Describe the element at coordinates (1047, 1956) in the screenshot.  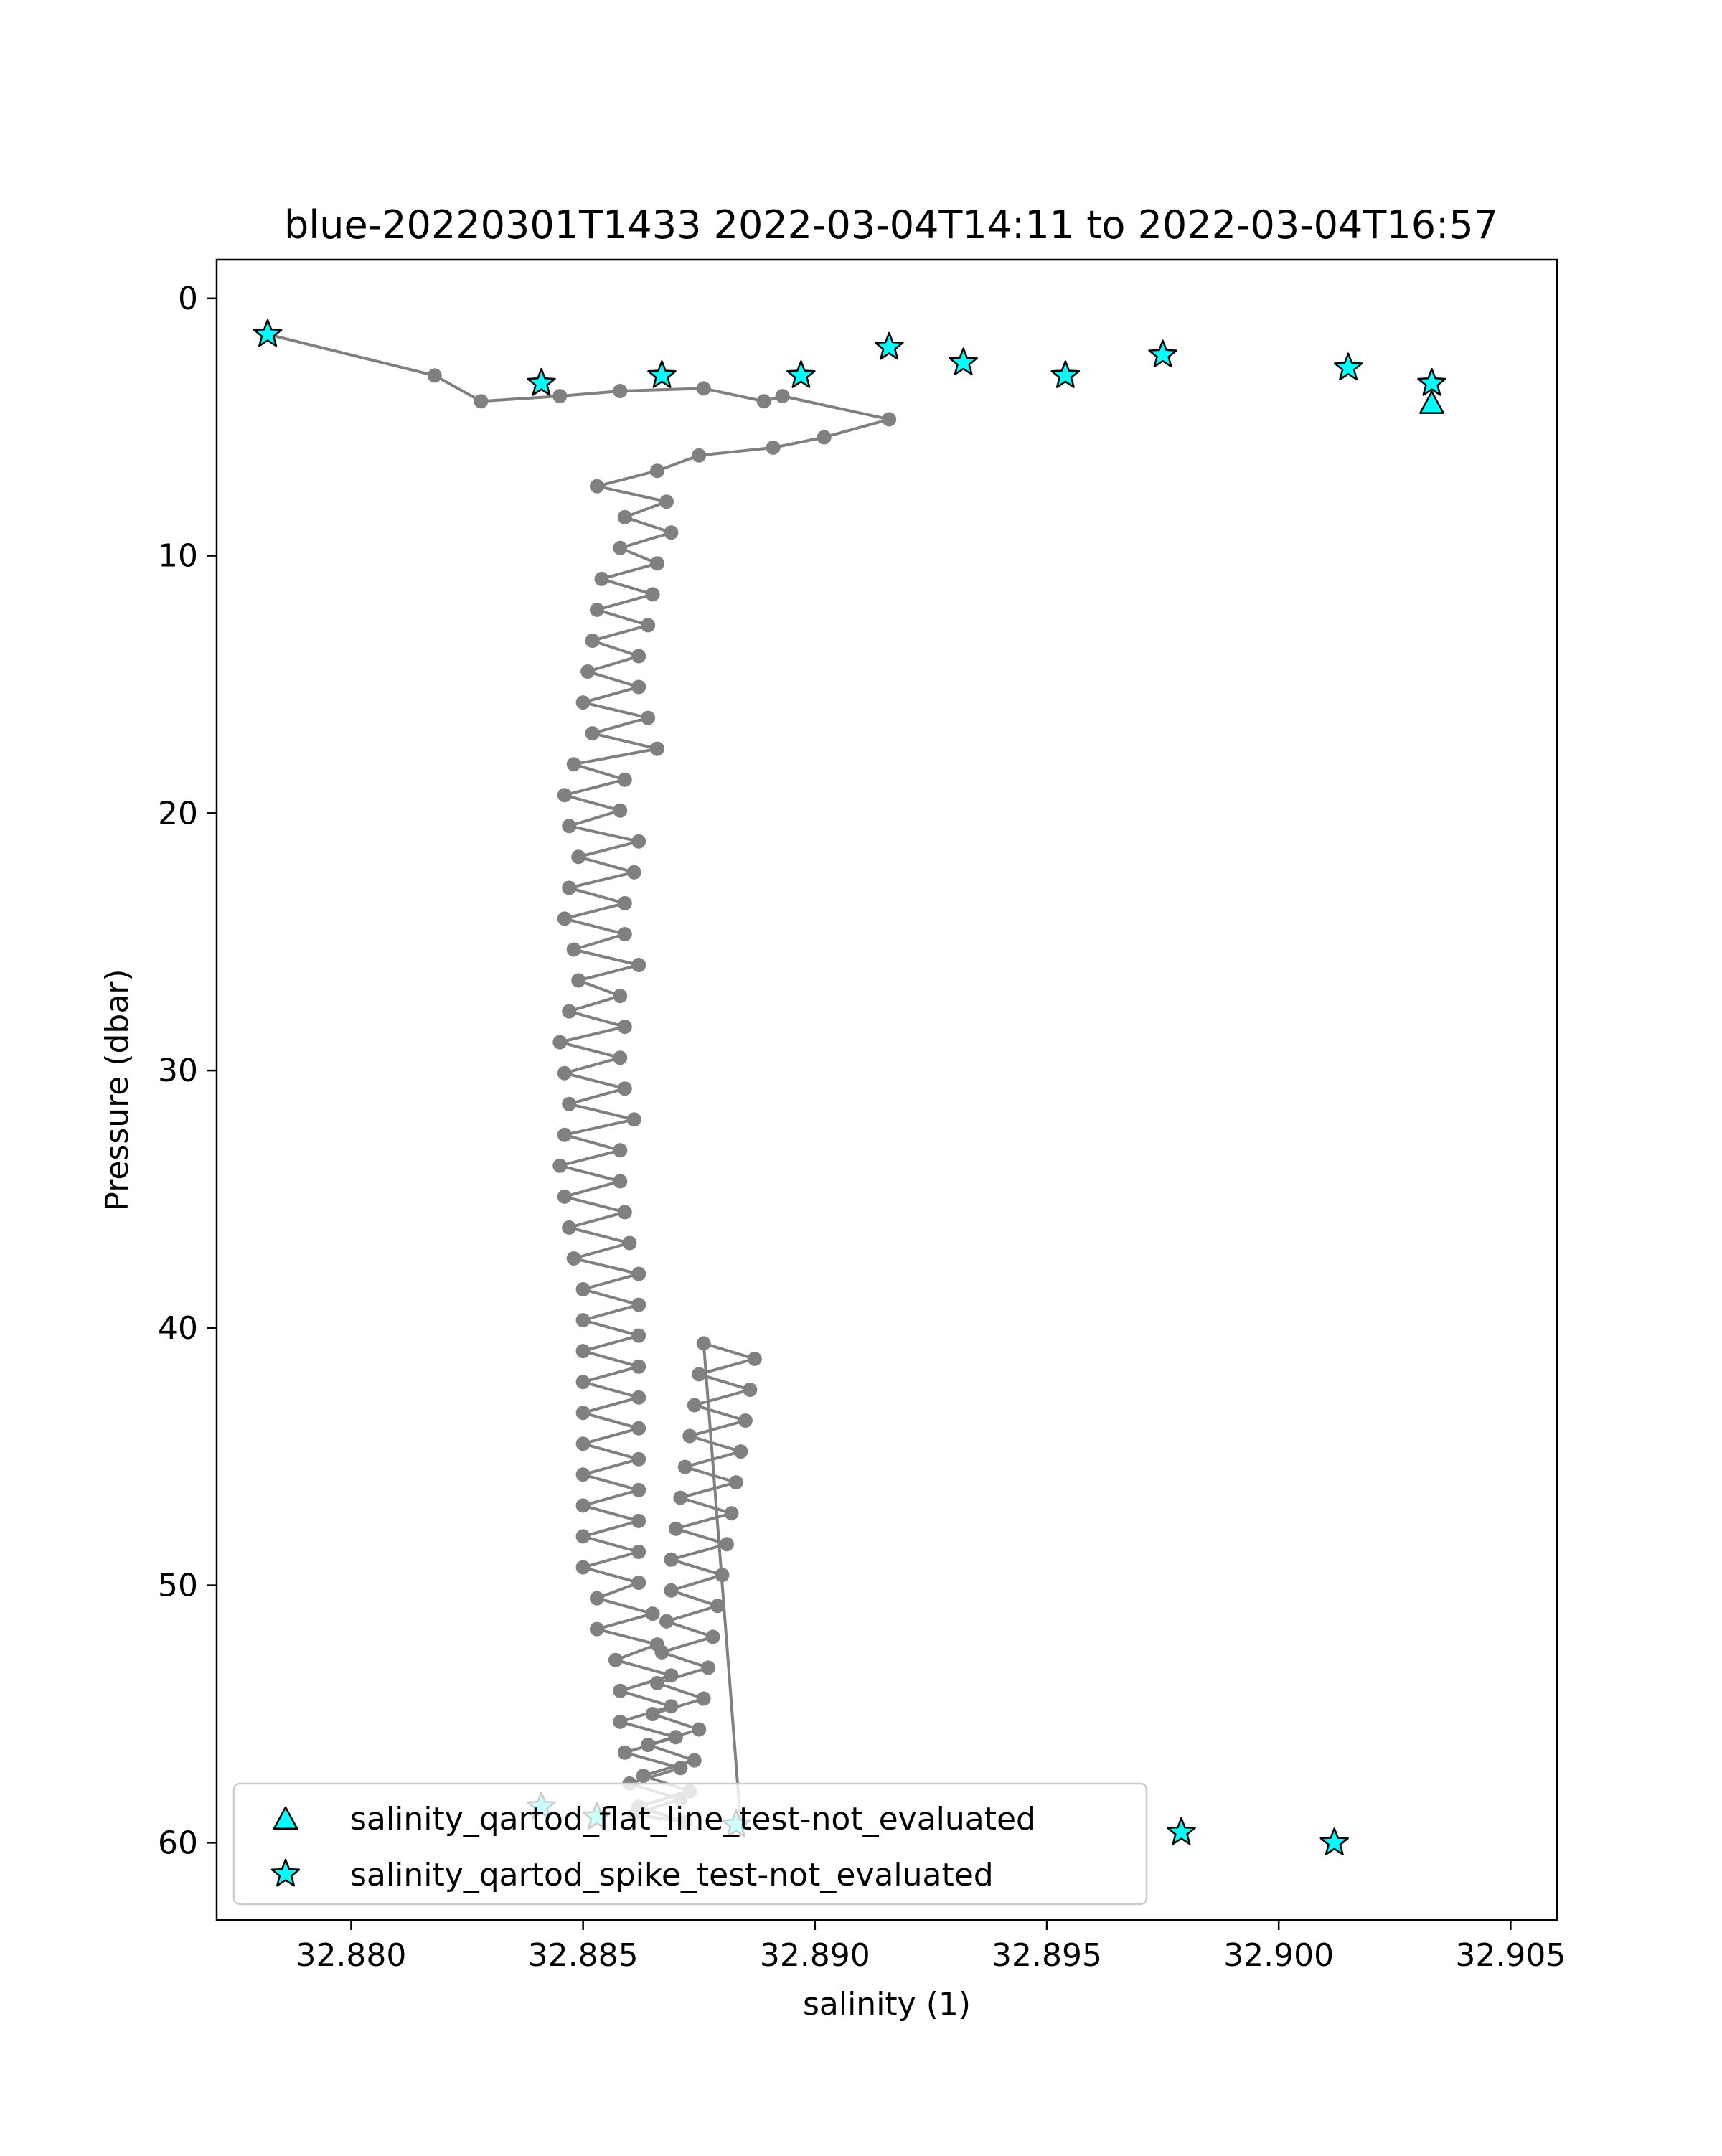
I see `x-tick-label: 32.895` at that location.